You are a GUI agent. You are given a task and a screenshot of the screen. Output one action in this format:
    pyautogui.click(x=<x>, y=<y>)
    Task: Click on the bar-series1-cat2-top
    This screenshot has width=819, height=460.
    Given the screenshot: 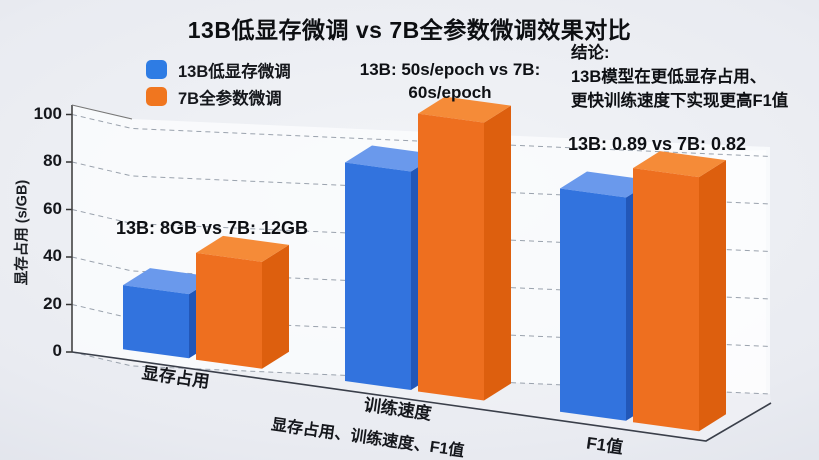 What is the action you would take?
    pyautogui.click(x=679, y=164)
    